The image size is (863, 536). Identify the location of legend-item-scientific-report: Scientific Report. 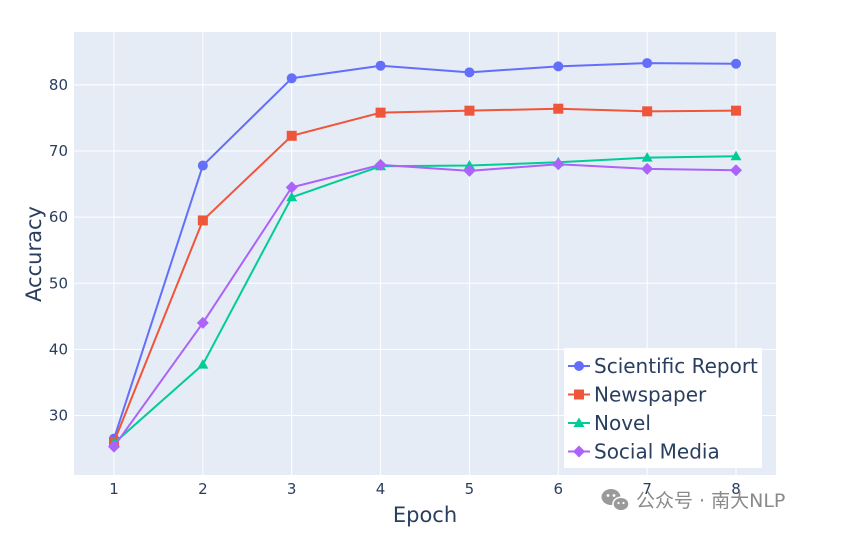
(663, 366).